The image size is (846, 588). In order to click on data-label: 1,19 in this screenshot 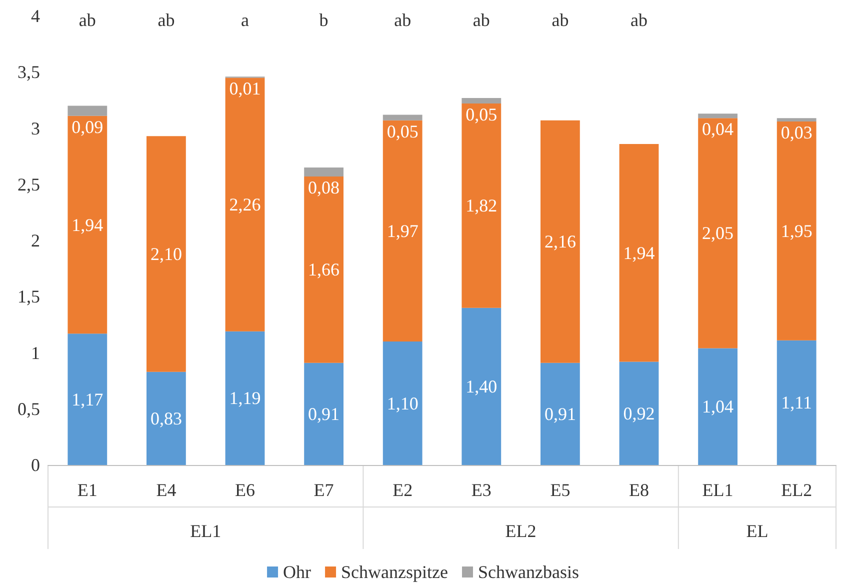, I will do `click(245, 398)`.